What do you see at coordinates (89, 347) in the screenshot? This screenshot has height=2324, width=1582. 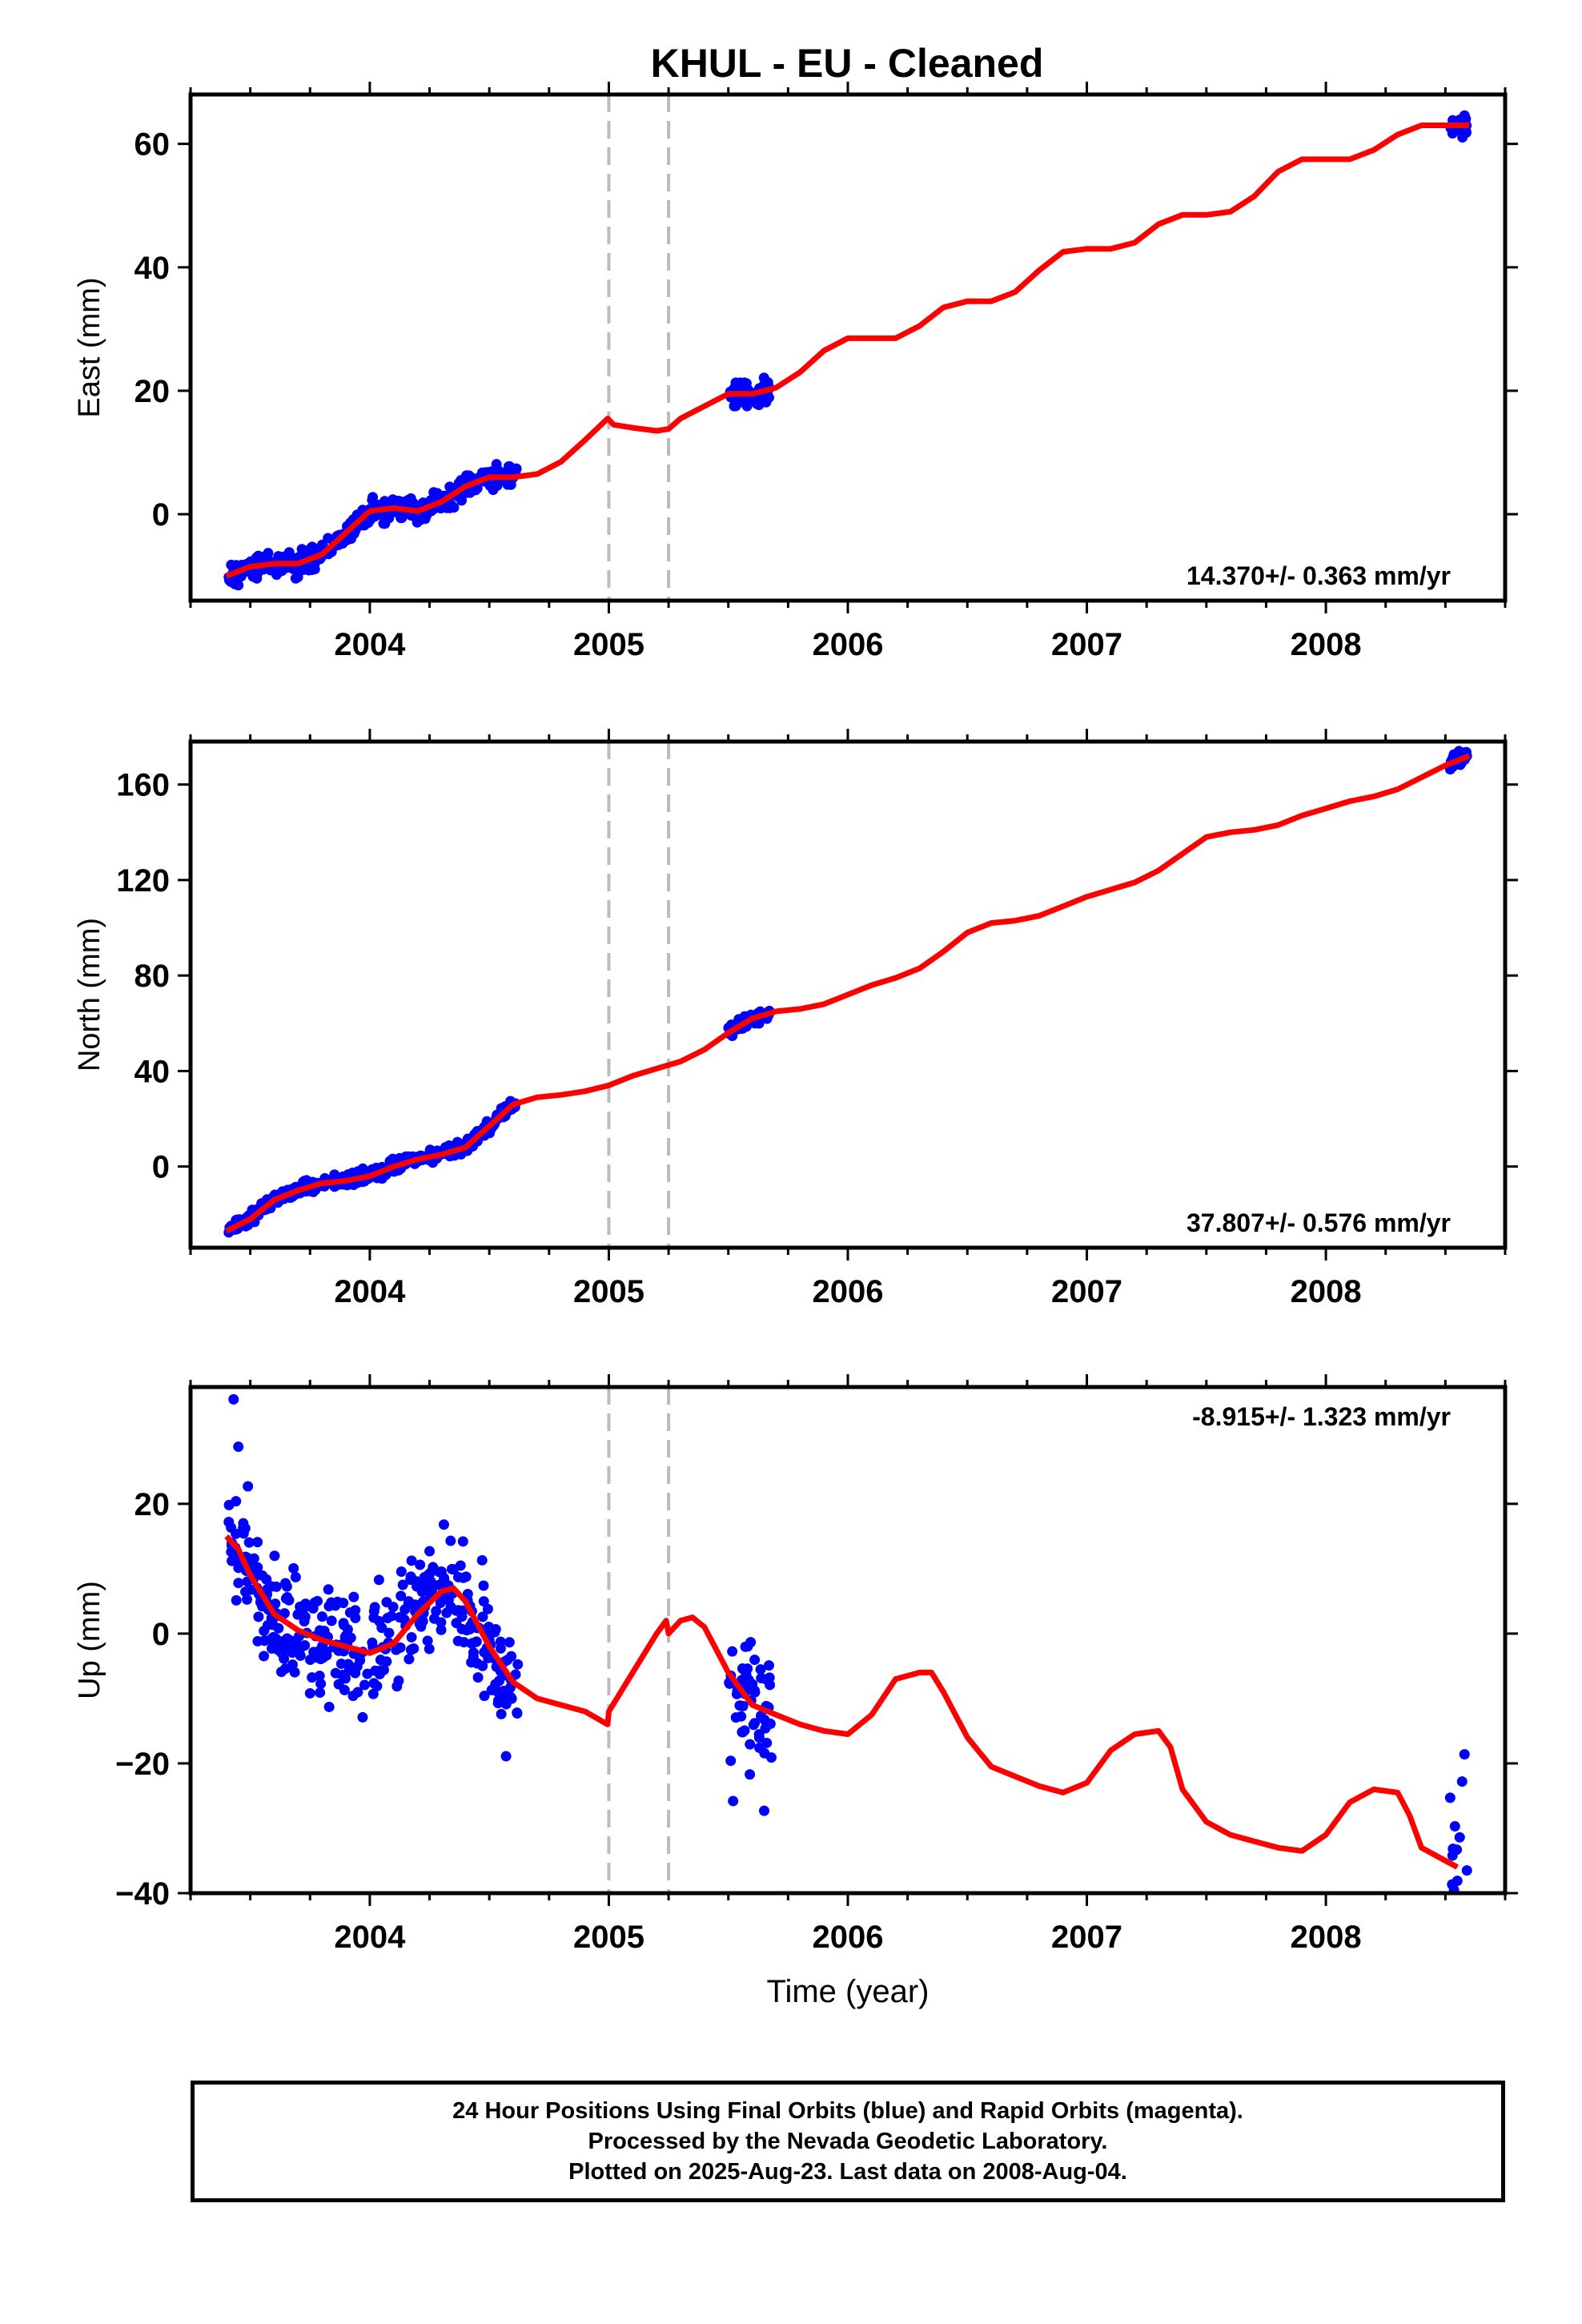 I see `y-axis-label: East (mm)` at bounding box center [89, 347].